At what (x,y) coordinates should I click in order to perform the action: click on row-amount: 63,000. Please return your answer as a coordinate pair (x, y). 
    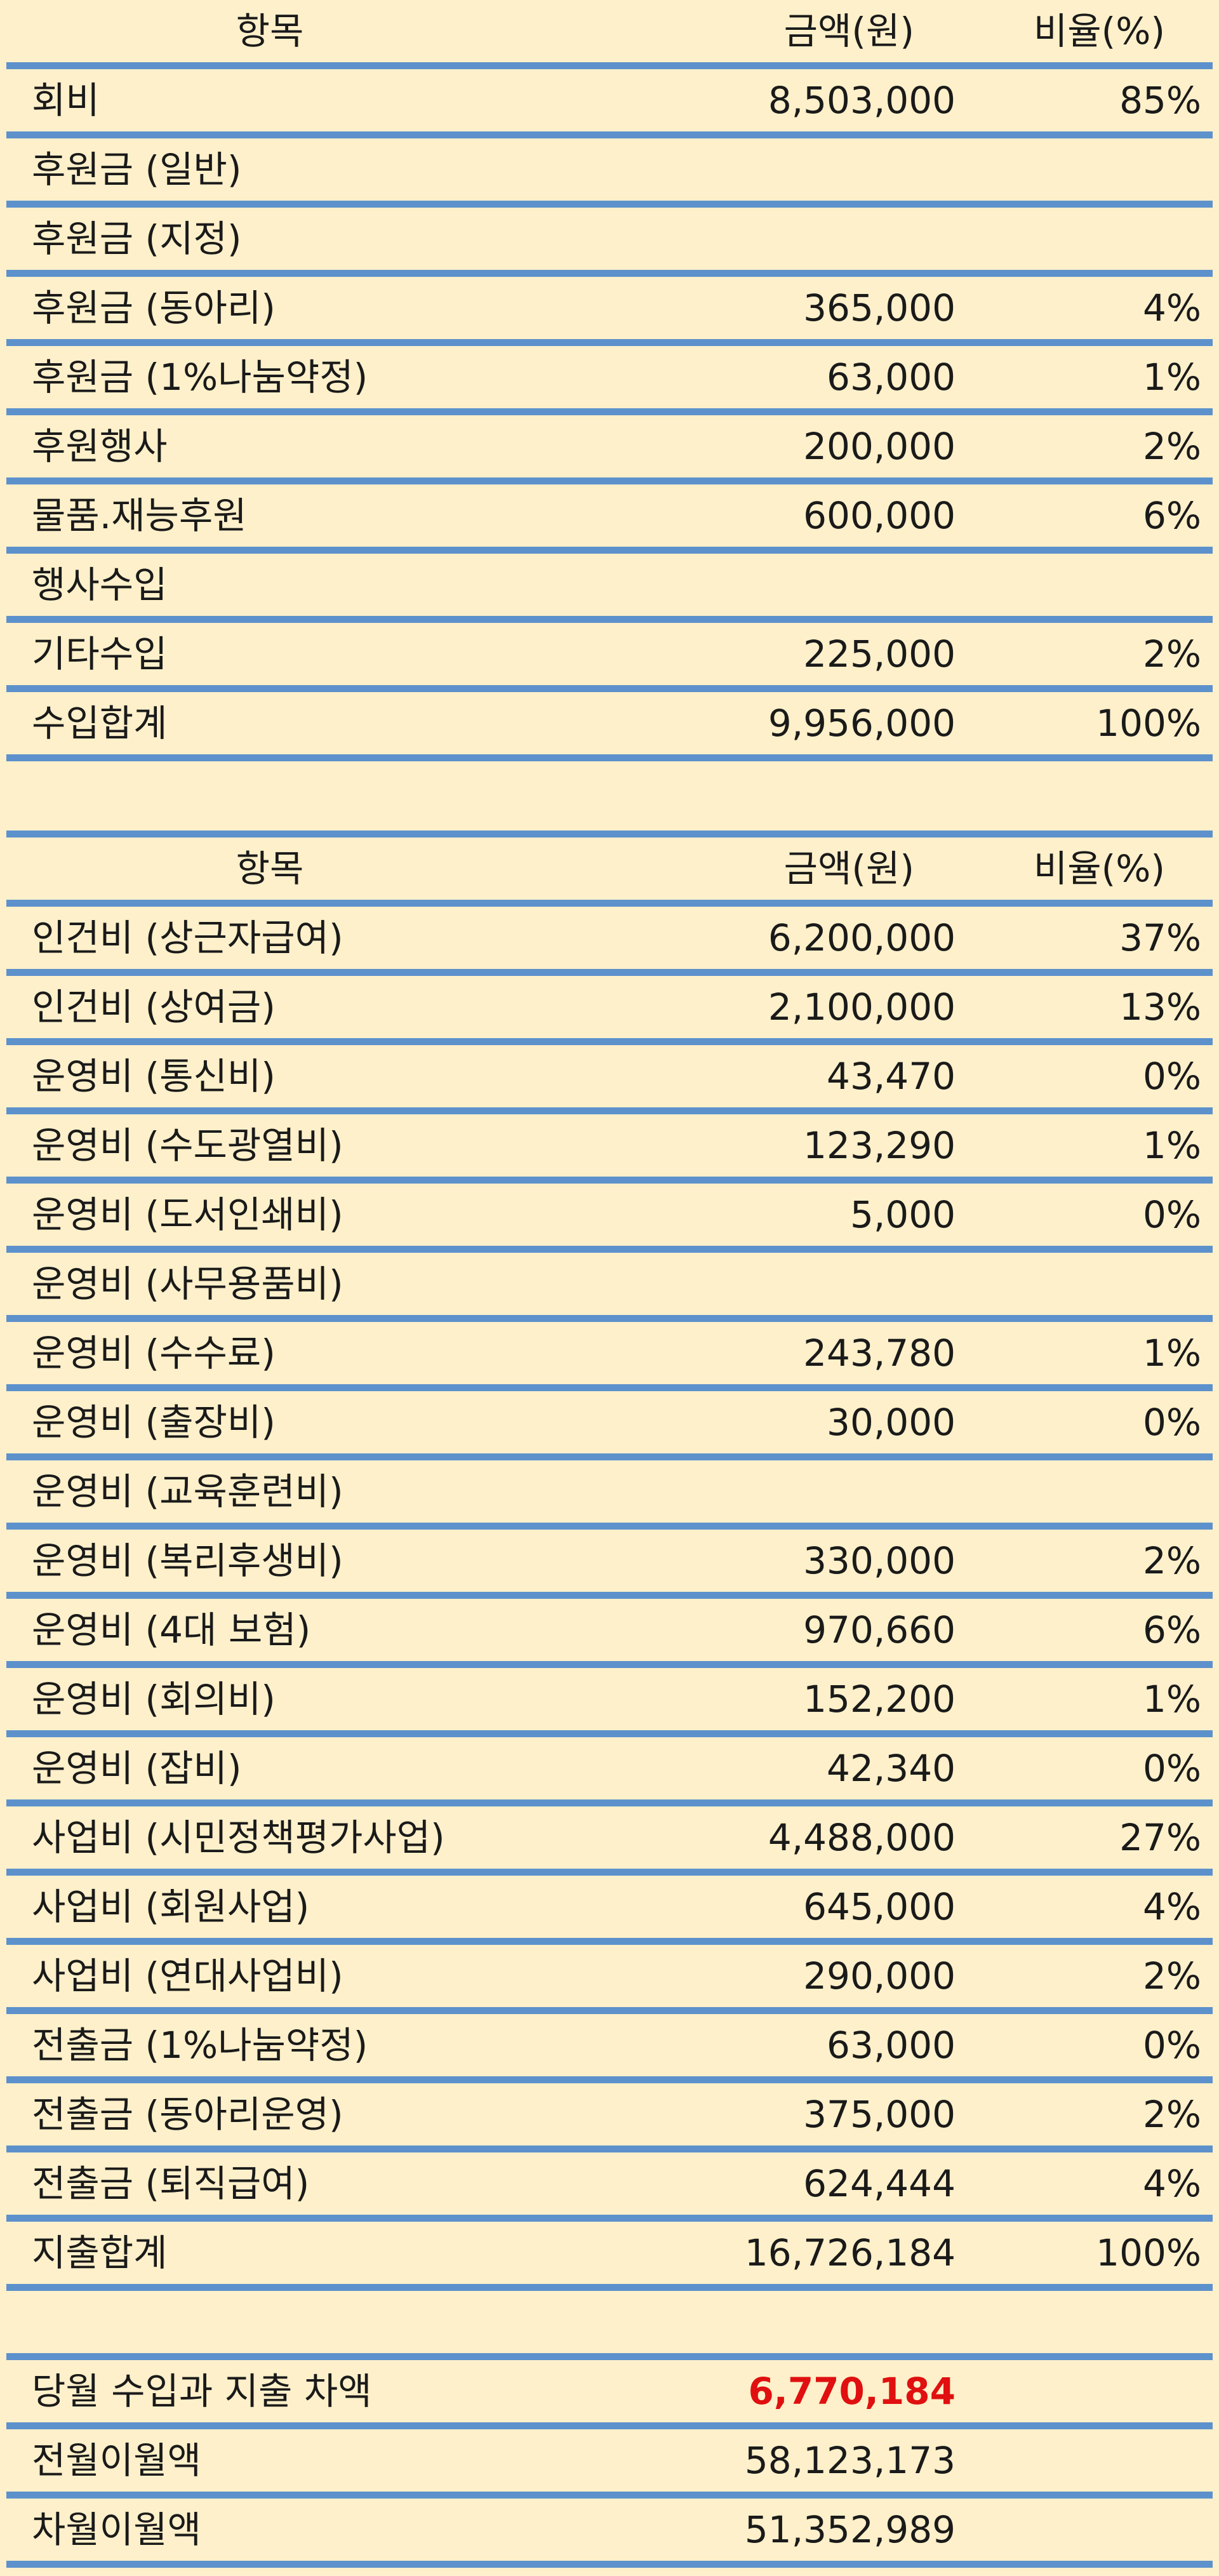
    Looking at the image, I should click on (891, 377).